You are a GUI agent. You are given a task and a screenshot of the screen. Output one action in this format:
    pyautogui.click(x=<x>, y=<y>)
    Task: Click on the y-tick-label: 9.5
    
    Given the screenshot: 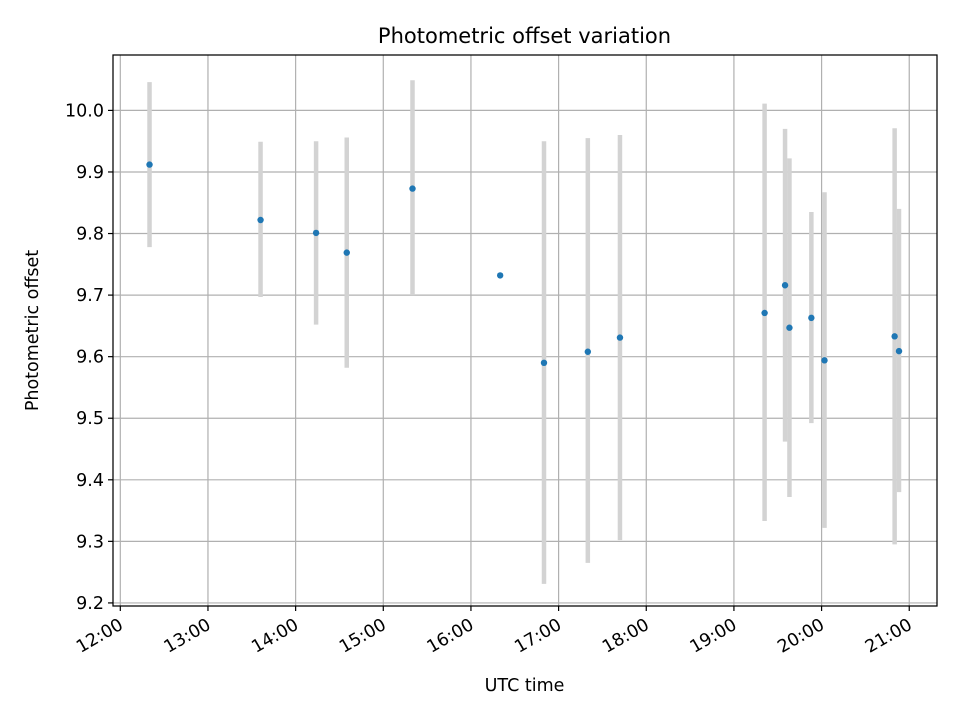 What is the action you would take?
    pyautogui.click(x=90, y=419)
    